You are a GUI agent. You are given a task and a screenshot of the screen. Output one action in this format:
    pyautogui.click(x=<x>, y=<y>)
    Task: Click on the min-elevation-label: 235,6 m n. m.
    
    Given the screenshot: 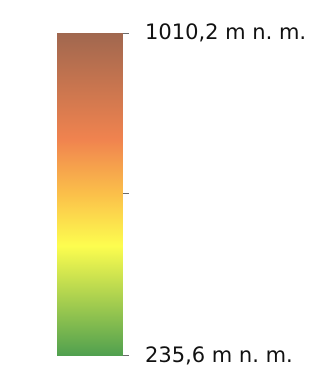 What is the action you would take?
    pyautogui.click(x=219, y=355)
    